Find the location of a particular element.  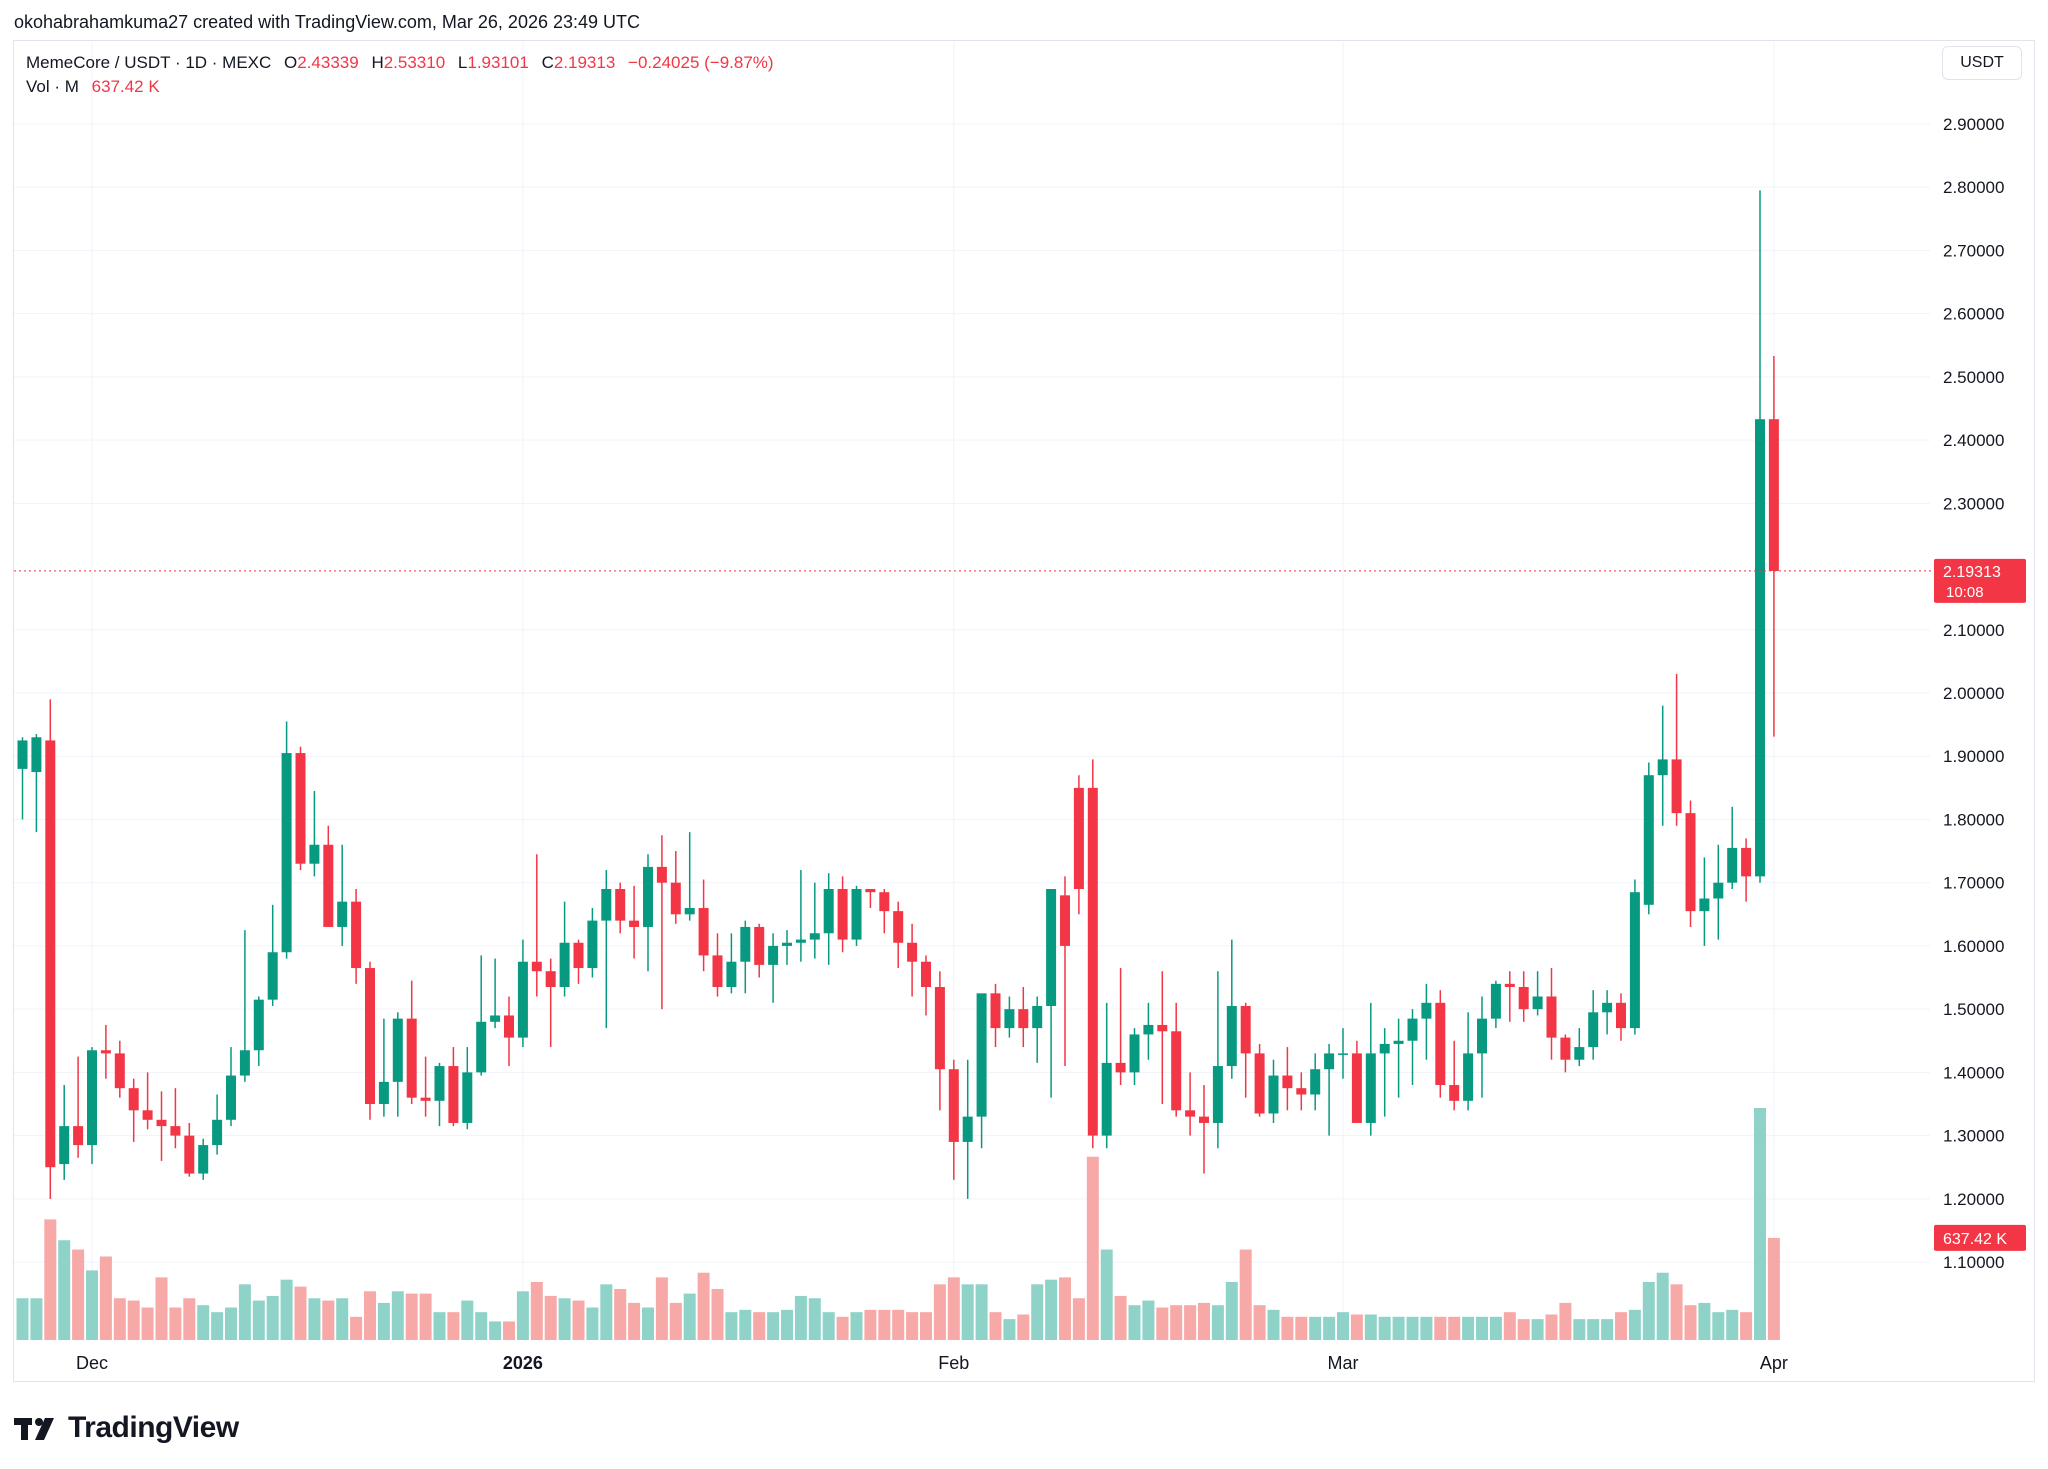

currency-selector: USDT is located at coordinates (1982, 63).